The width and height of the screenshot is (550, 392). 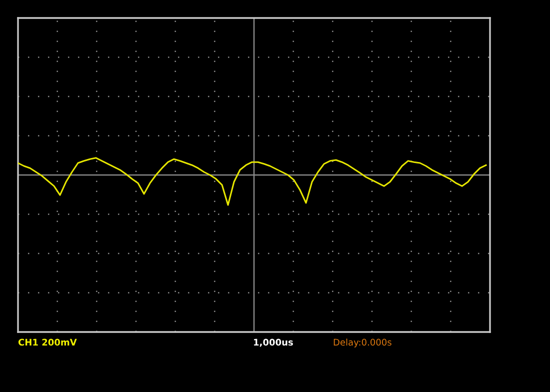 What do you see at coordinates (47, 342) in the screenshot?
I see `text: CH1 200mV` at bounding box center [47, 342].